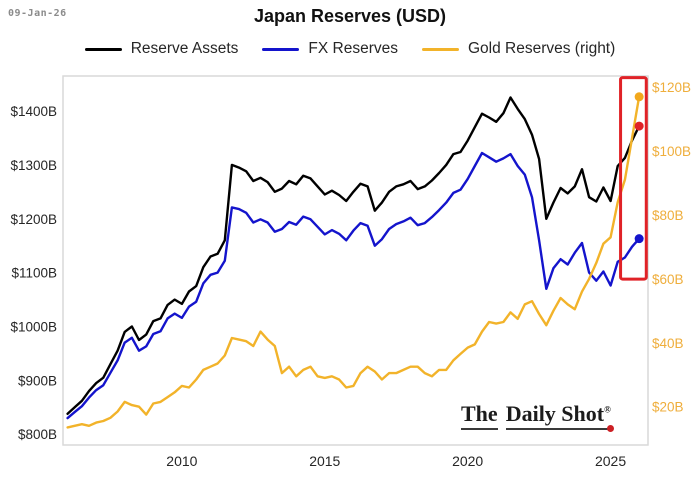 The width and height of the screenshot is (700, 483). I want to click on left-axis-tick-label: $1400B, so click(33, 111).